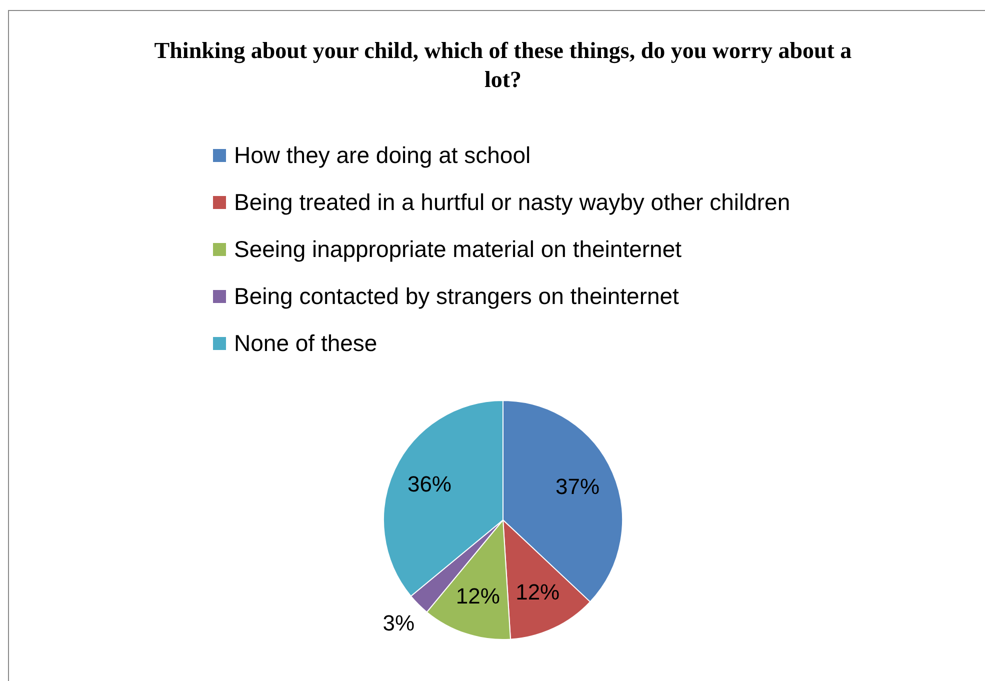 This screenshot has height=681, width=985. What do you see at coordinates (398, 623) in the screenshot?
I see `data-label: 3%` at bounding box center [398, 623].